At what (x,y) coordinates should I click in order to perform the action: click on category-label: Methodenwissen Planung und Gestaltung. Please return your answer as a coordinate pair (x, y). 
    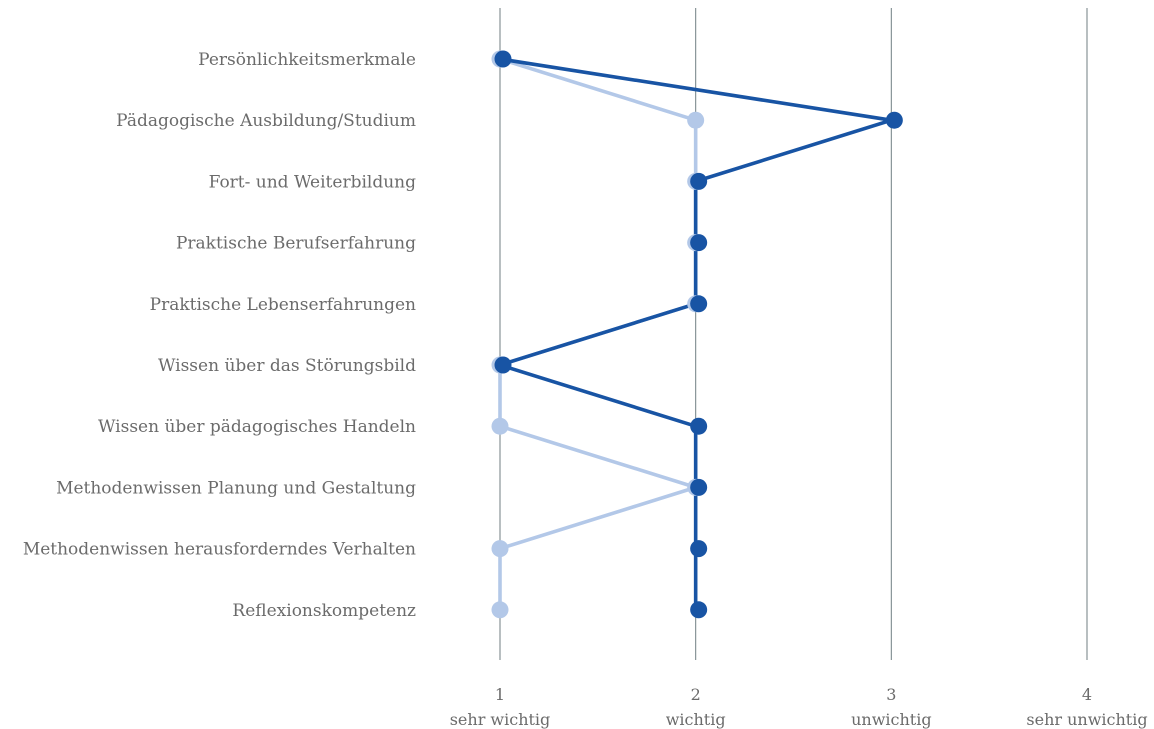
    Looking at the image, I should click on (236, 488).